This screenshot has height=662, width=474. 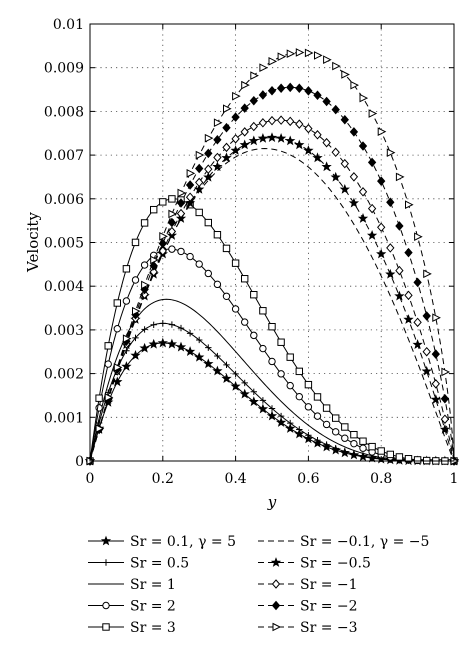 What do you see at coordinates (132, 607) in the screenshot?
I see `legend-item: Sr = 2` at bounding box center [132, 607].